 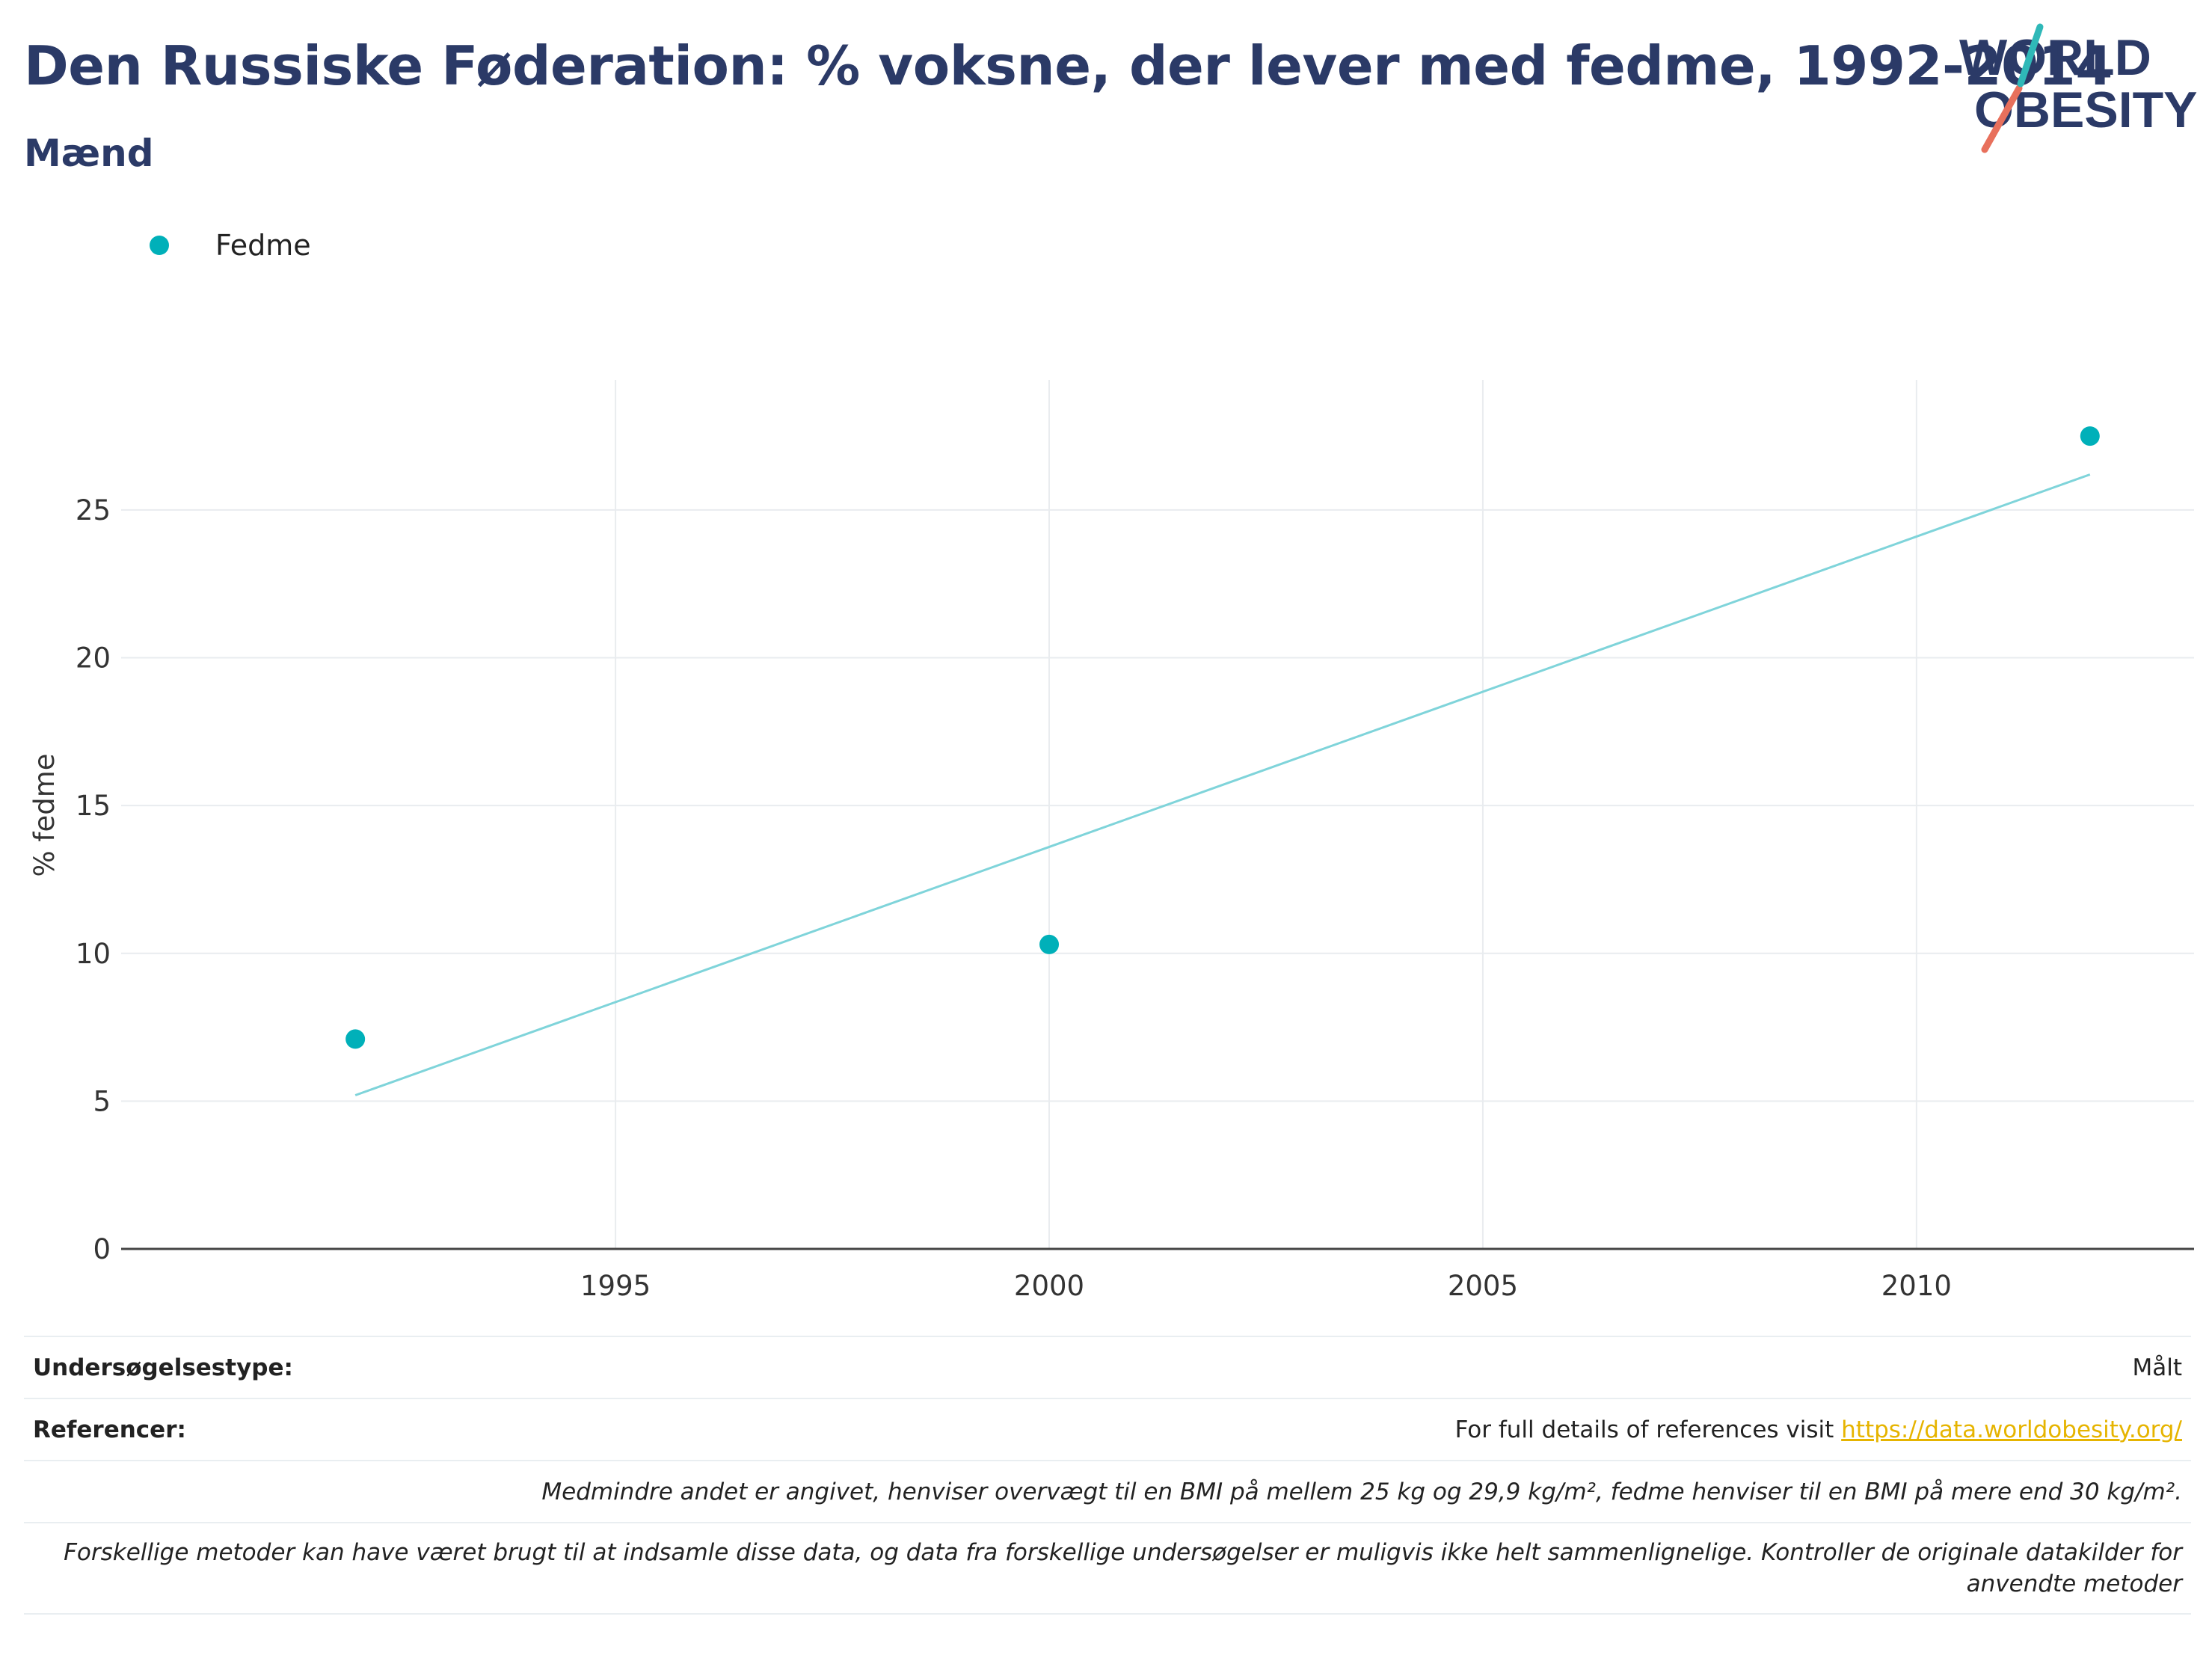 I want to click on y-tick-label: 25, so click(x=93, y=510).